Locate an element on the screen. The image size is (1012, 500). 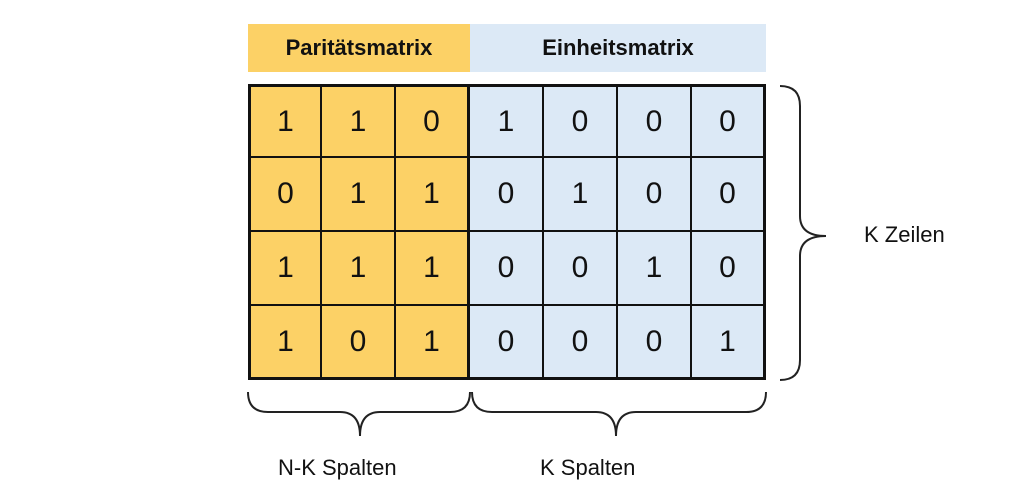
parity-columns-label: N-K Spalten is located at coordinates (337, 467).